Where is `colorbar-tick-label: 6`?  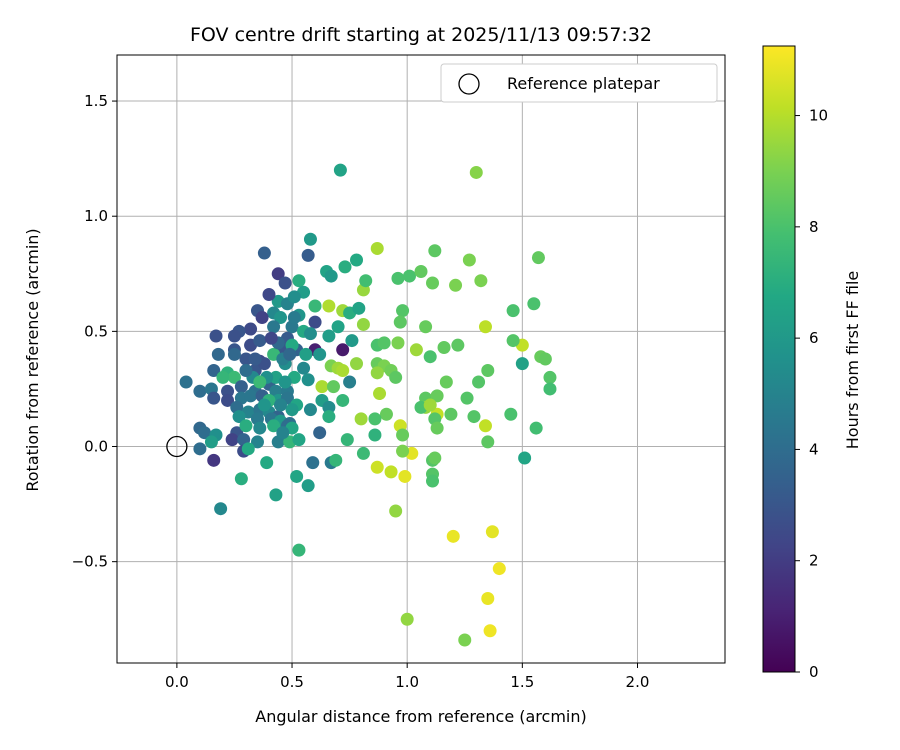
colorbar-tick-label: 6 is located at coordinates (814, 338).